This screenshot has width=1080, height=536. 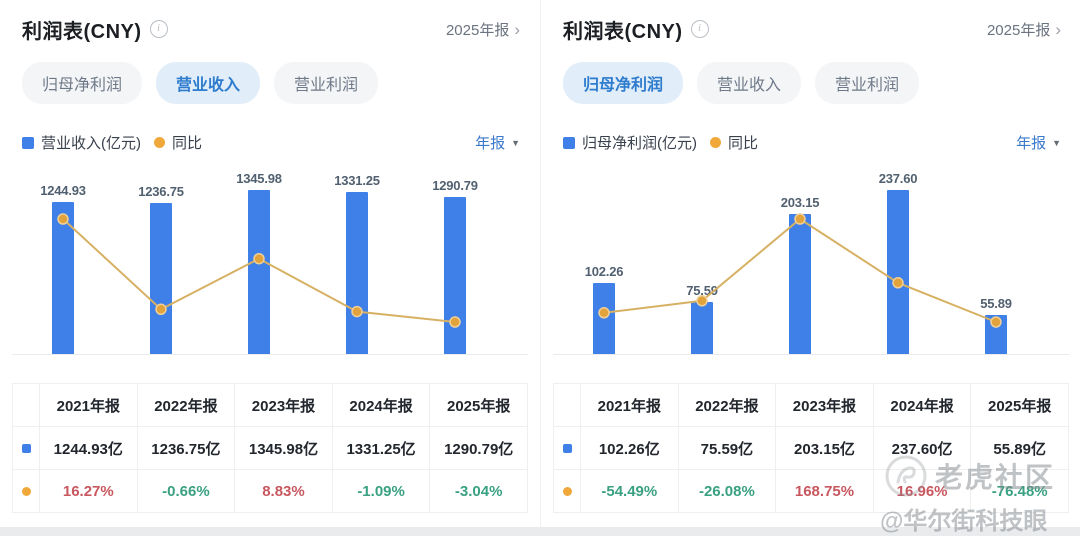 I want to click on table-row-yoy: 16.27% -0.66% 8.83% -1.09% -3.04%, so click(x=270, y=491).